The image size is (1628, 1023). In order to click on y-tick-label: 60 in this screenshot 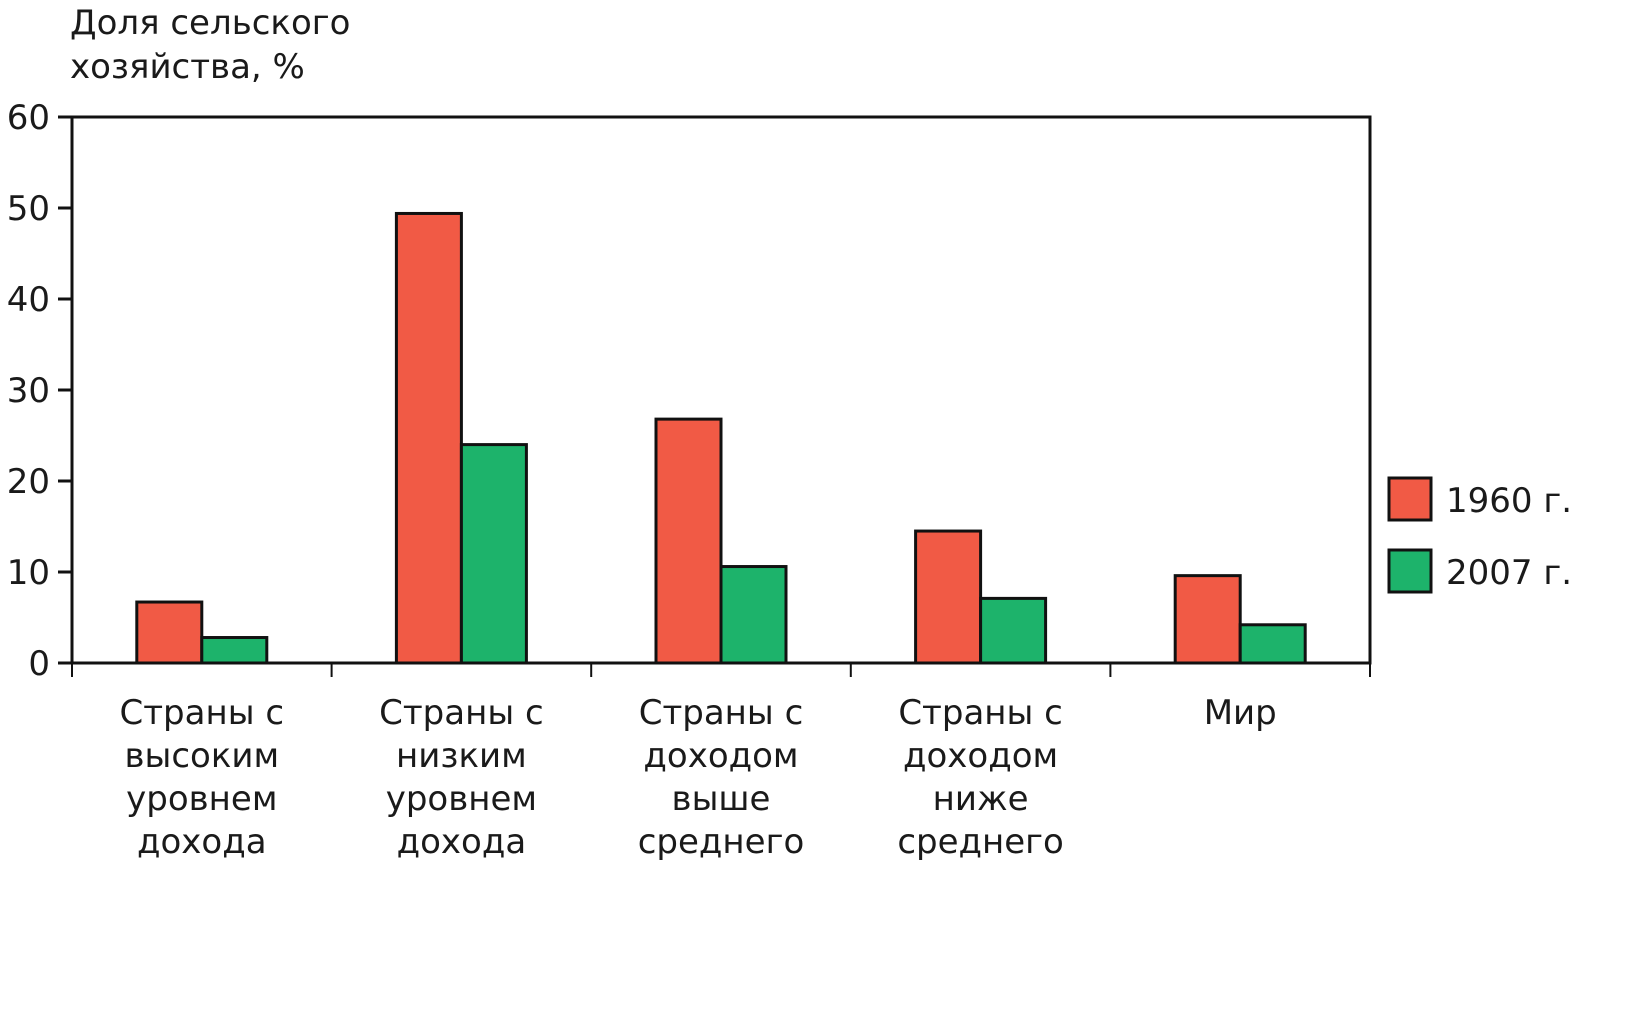, I will do `click(28, 118)`.